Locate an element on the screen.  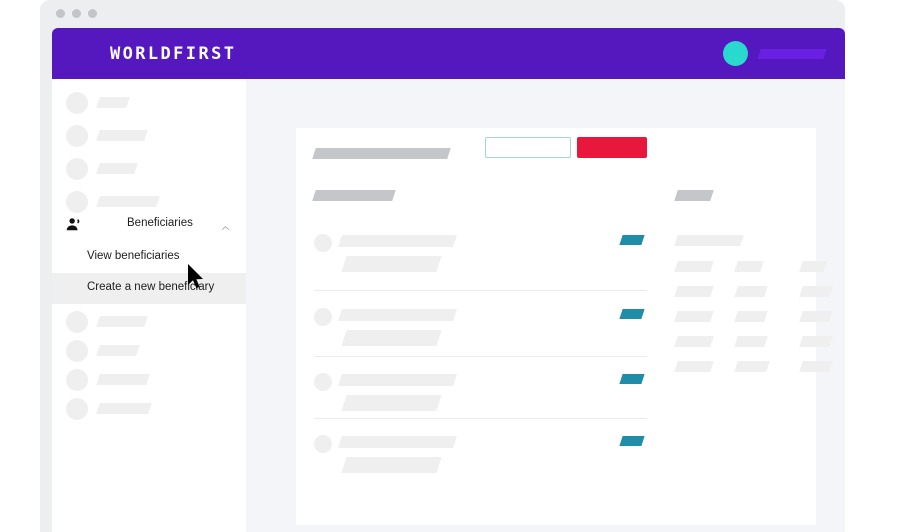
sidebar-subitem-view-beneficiaries: View beneficiaries is located at coordinates (149, 257).